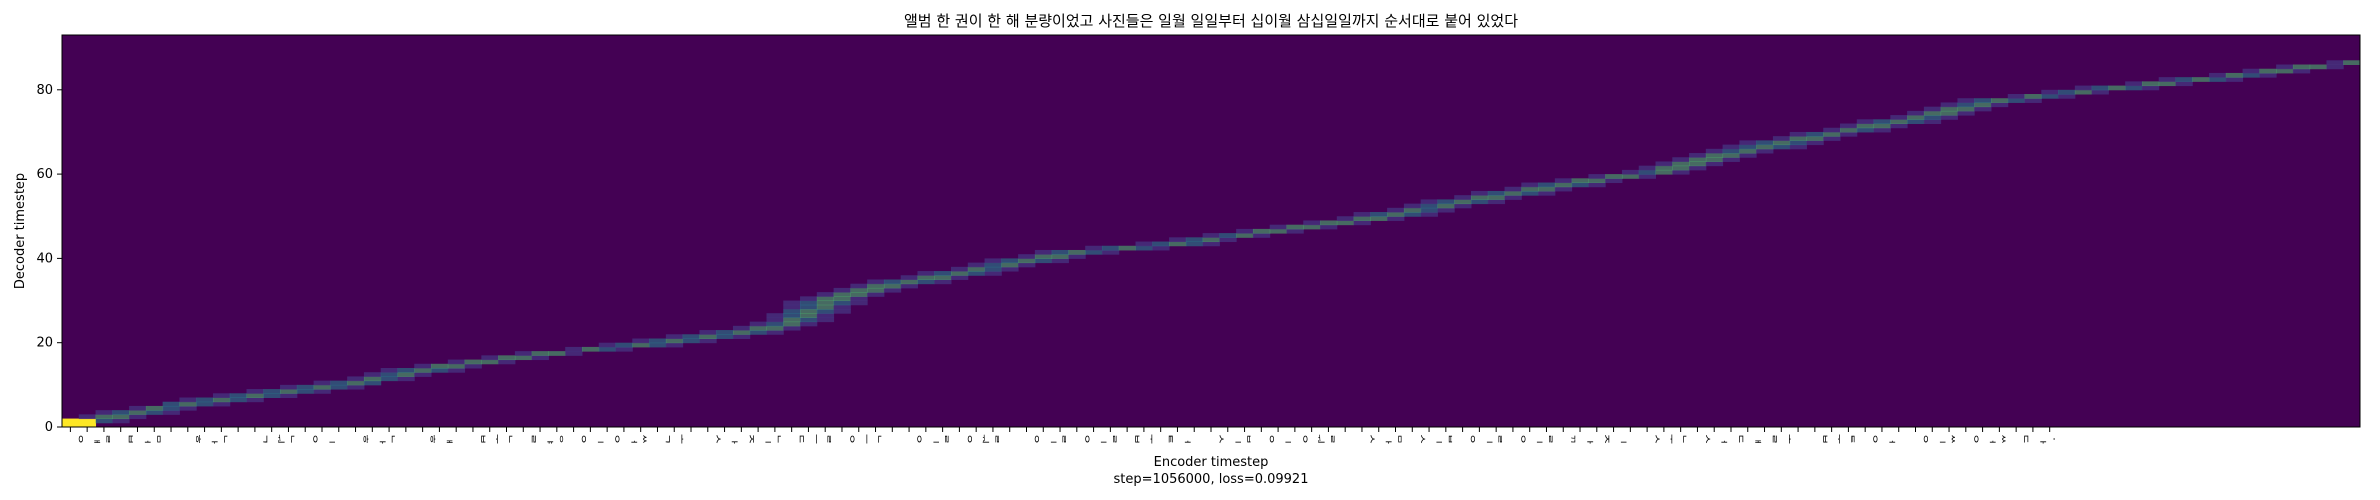 The width and height of the screenshot is (2380, 500). What do you see at coordinates (1738, 439) in the screenshot?
I see `x-tick-label: ᄃ` at bounding box center [1738, 439].